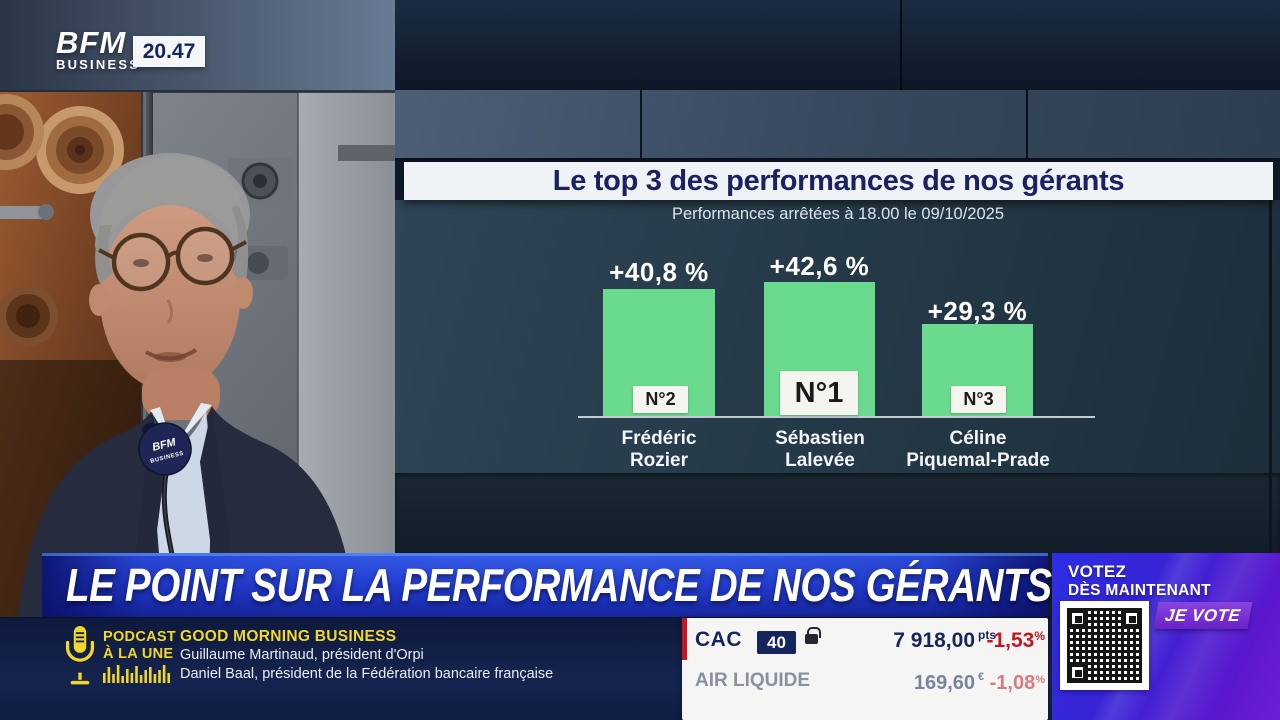  What do you see at coordinates (978, 399) in the screenshot?
I see `rank-badge: N°3` at bounding box center [978, 399].